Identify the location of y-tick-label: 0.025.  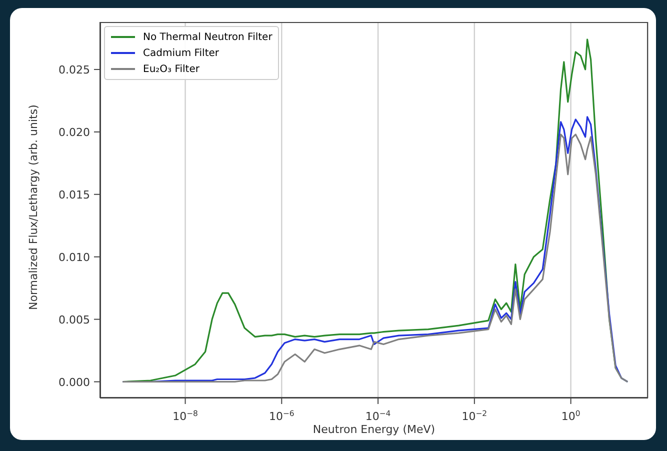
(74, 69).